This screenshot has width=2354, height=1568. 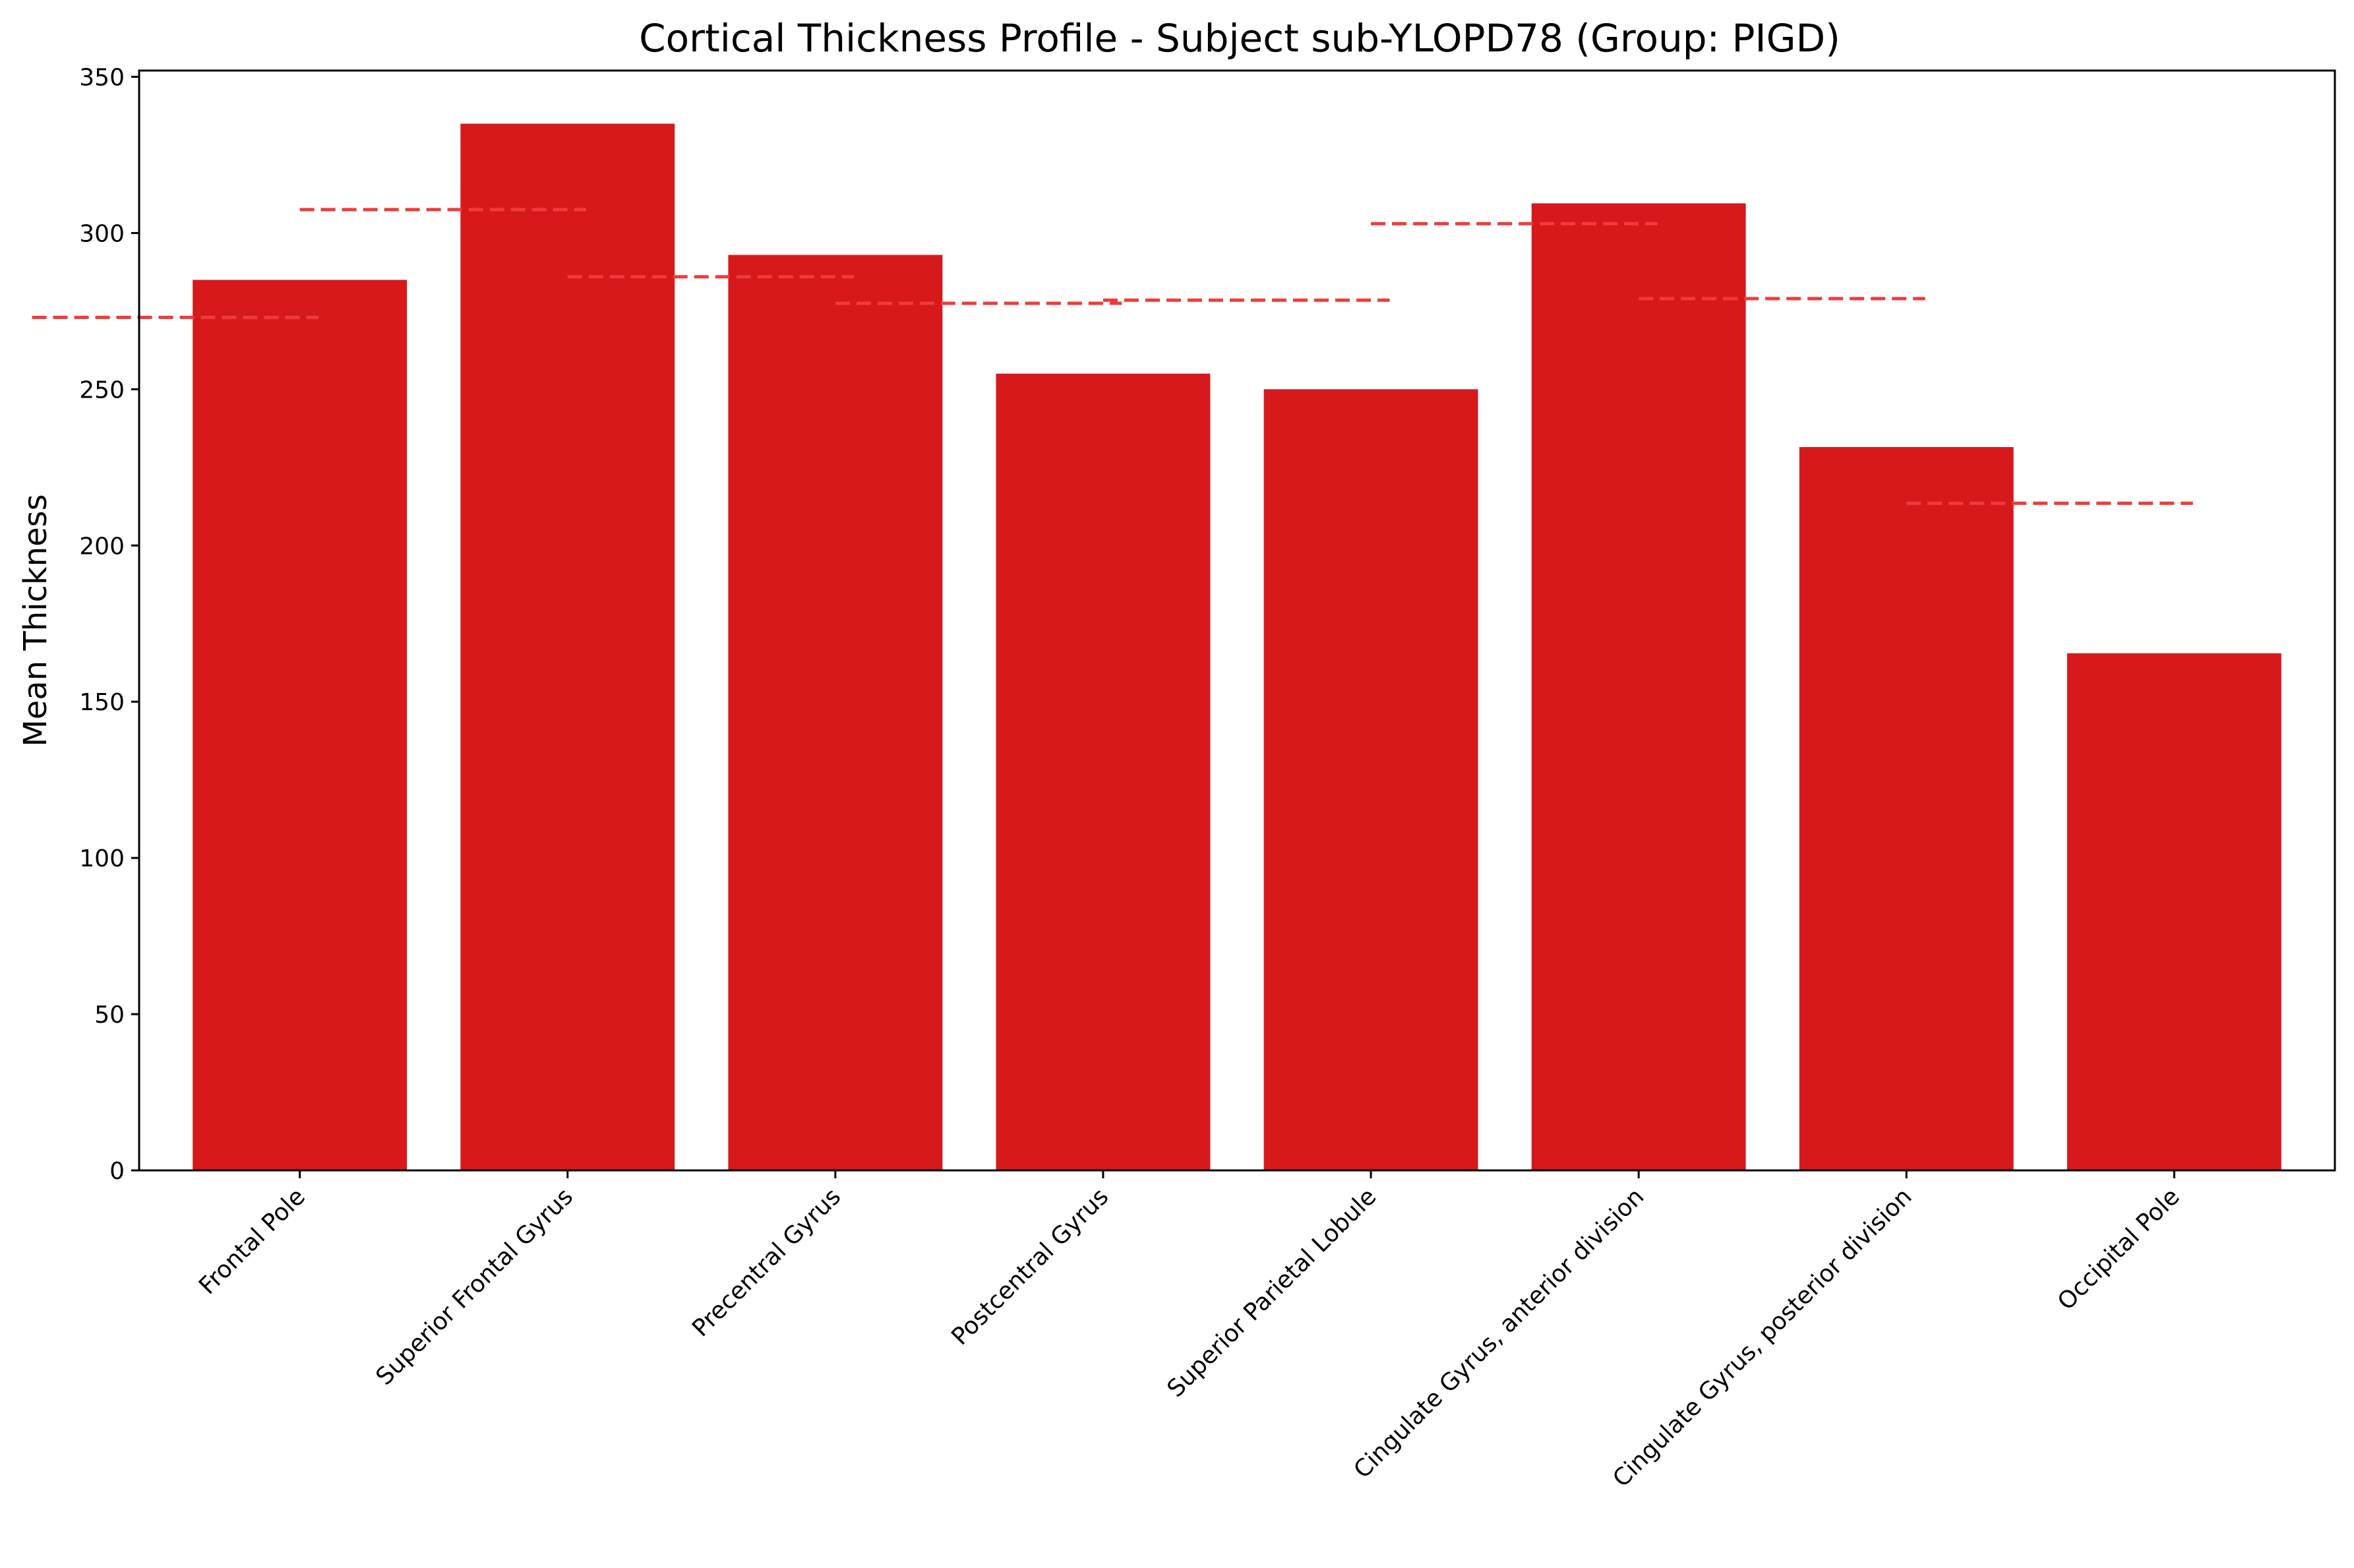 What do you see at coordinates (1762, 1337) in the screenshot?
I see `x-tick-label-7: Cingulate Gyrus, posterior division` at bounding box center [1762, 1337].